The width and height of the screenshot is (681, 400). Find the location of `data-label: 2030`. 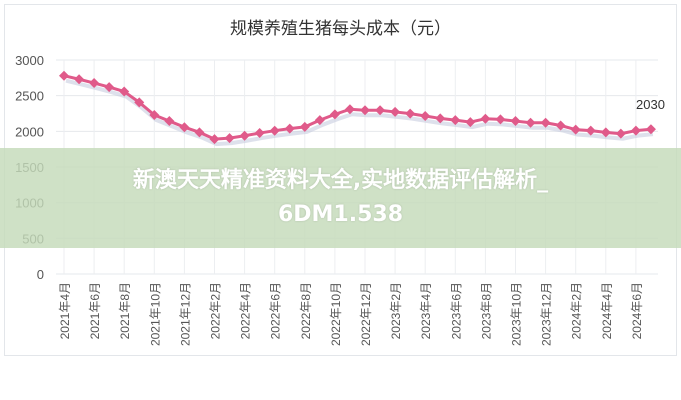

data-label: 2030 is located at coordinates (650, 104).